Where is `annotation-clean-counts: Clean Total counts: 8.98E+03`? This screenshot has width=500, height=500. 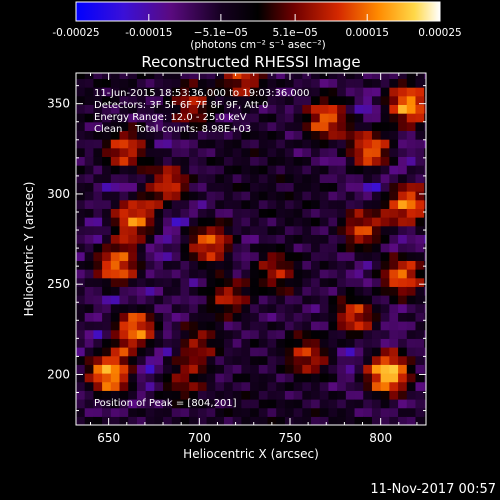 annotation-clean-counts: Clean Total counts: 8.98E+03 is located at coordinates (172, 129).